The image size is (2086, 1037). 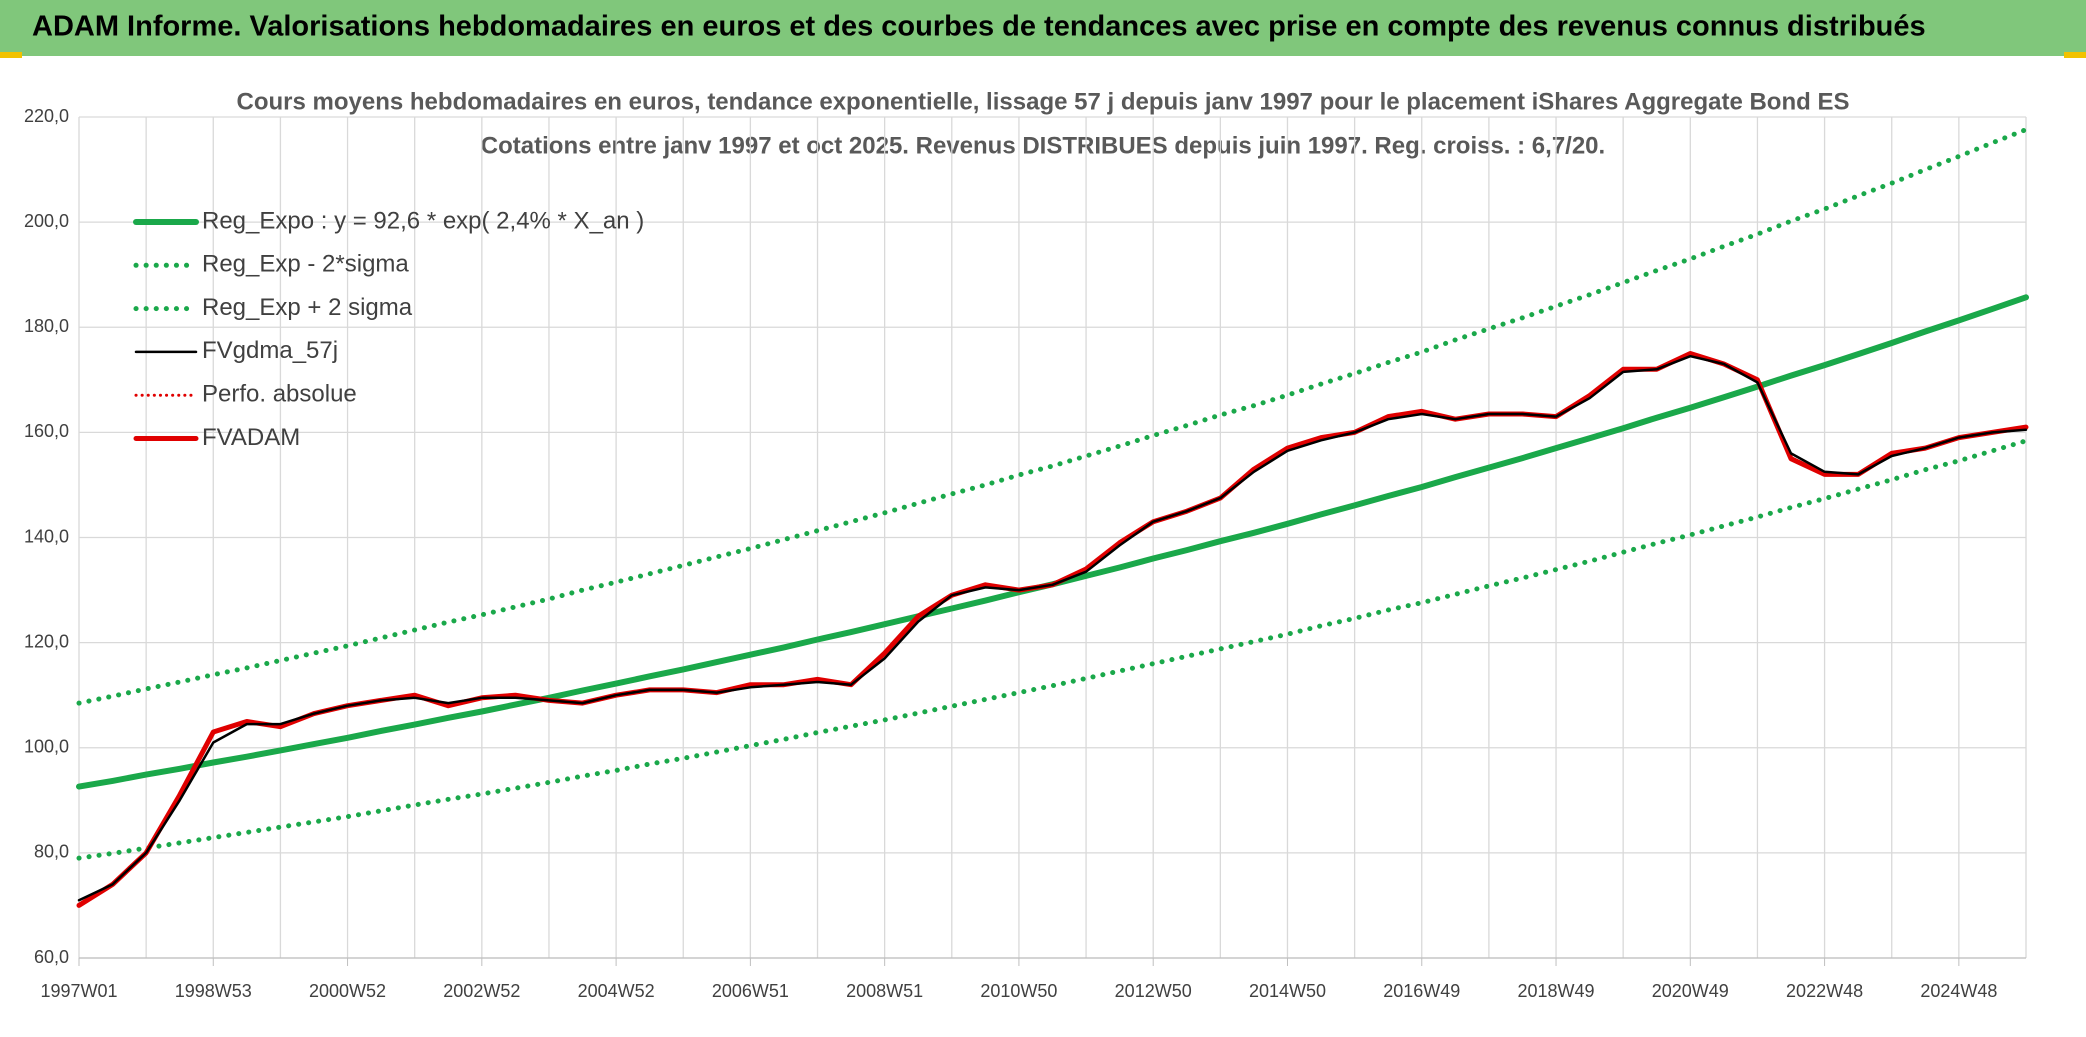 I want to click on x-tick-label: 2024W48, so click(x=1958, y=991).